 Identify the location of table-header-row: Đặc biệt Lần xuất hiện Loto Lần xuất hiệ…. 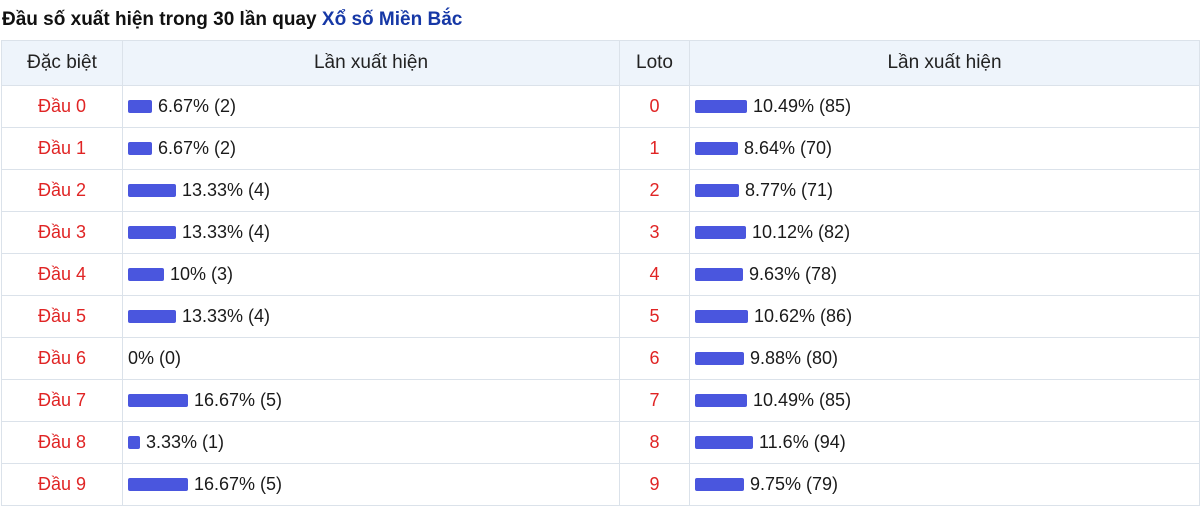
(600, 63).